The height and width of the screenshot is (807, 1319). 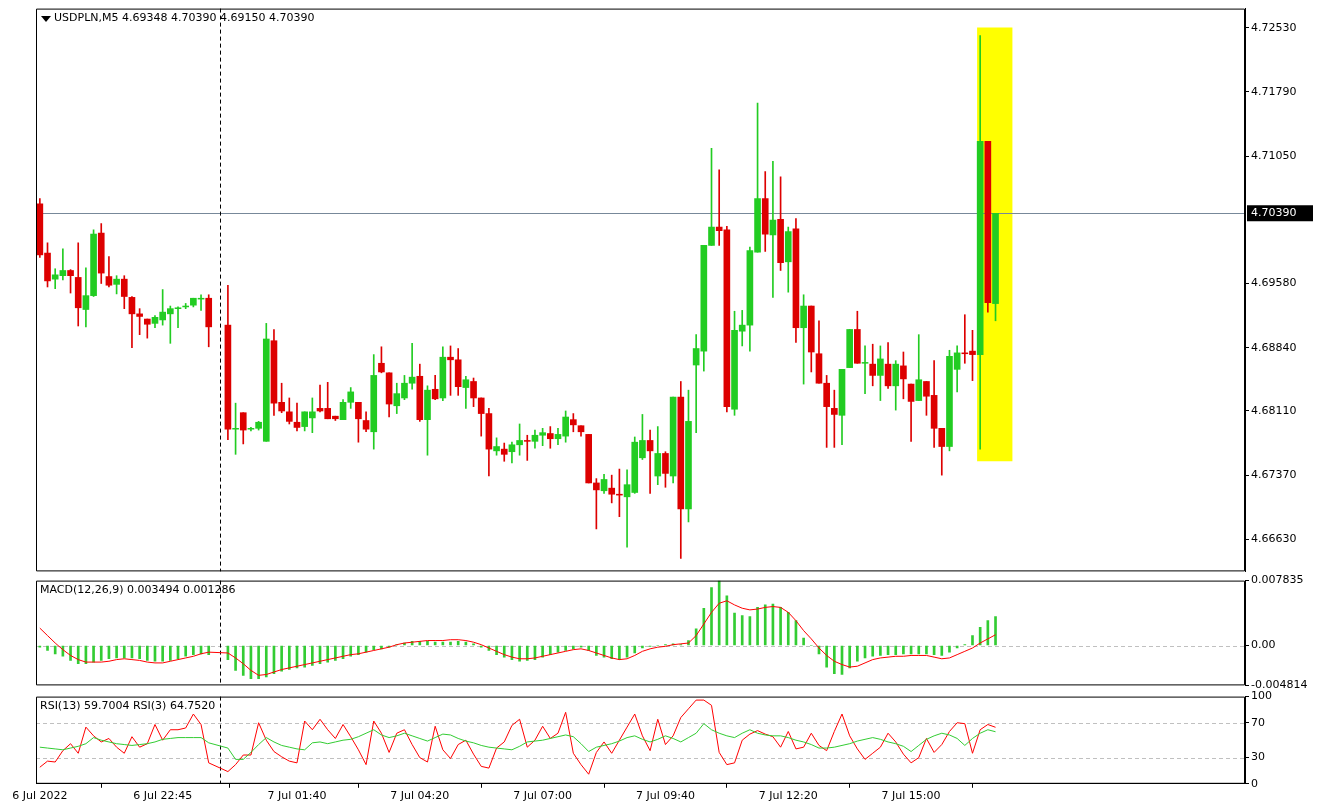 What do you see at coordinates (1274, 539) in the screenshot?
I see `y-tick-label: 4.66630` at bounding box center [1274, 539].